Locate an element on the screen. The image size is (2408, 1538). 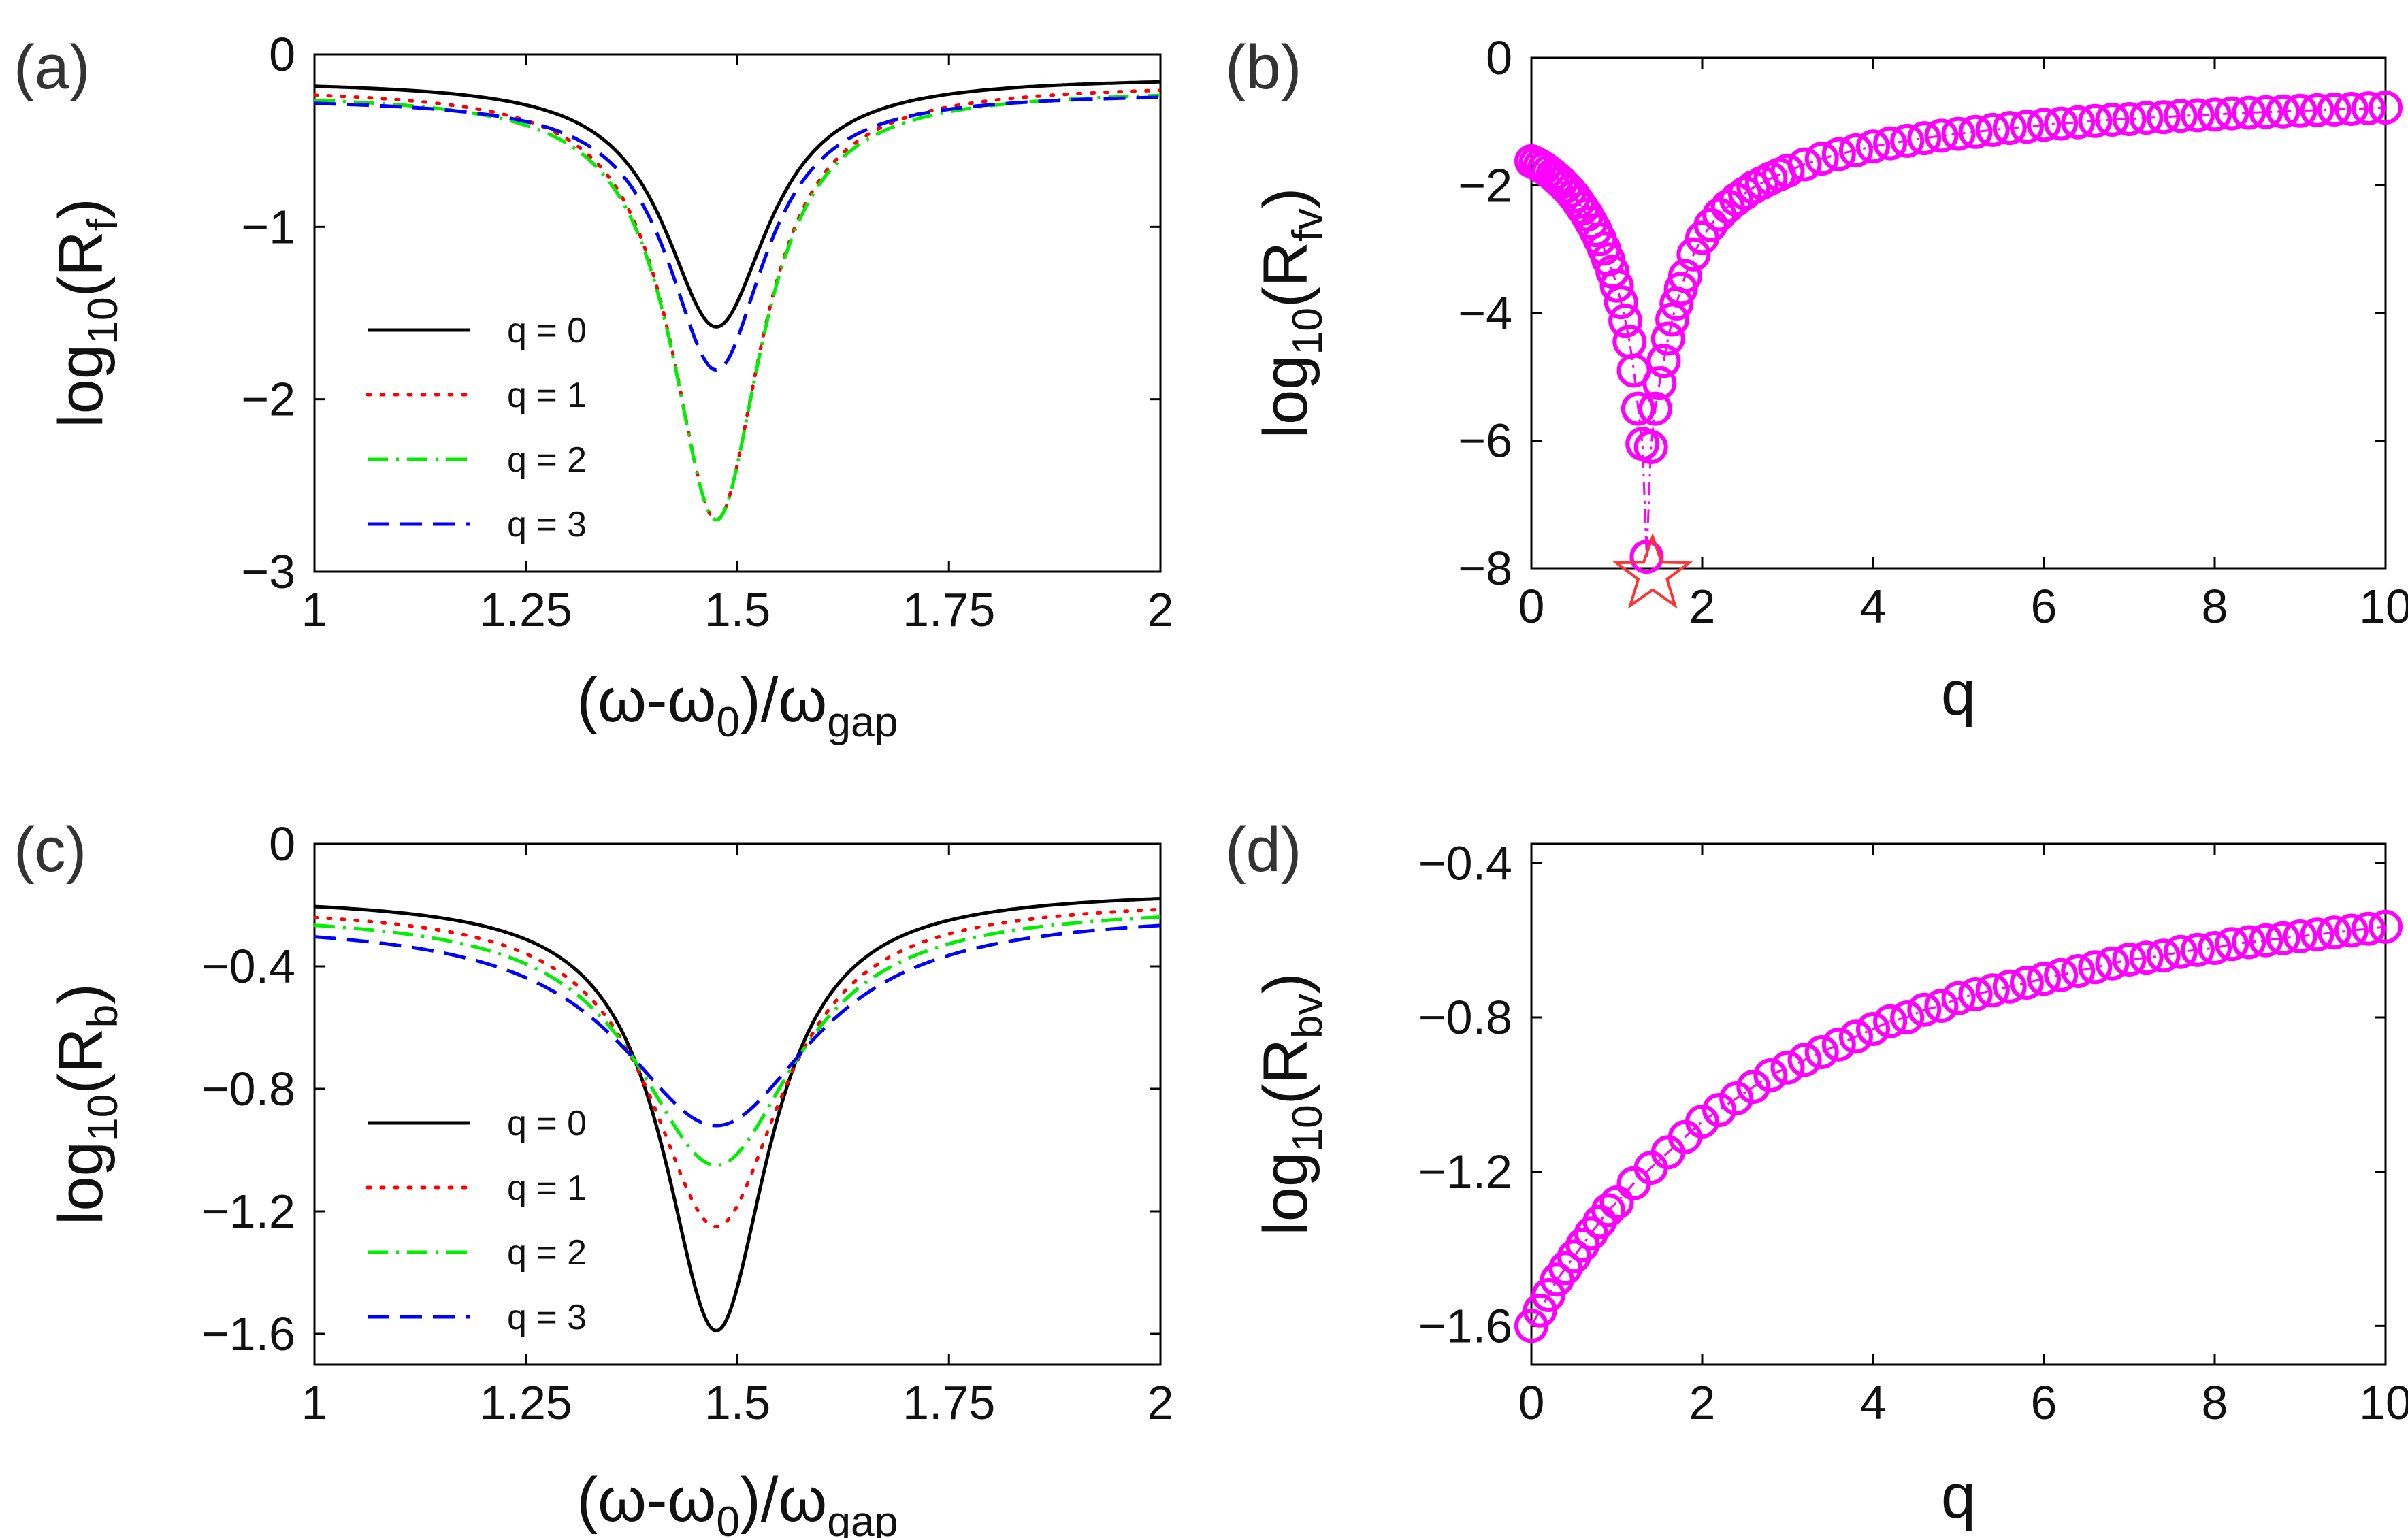
x-tick-label: 8 is located at coordinates (2215, 606).